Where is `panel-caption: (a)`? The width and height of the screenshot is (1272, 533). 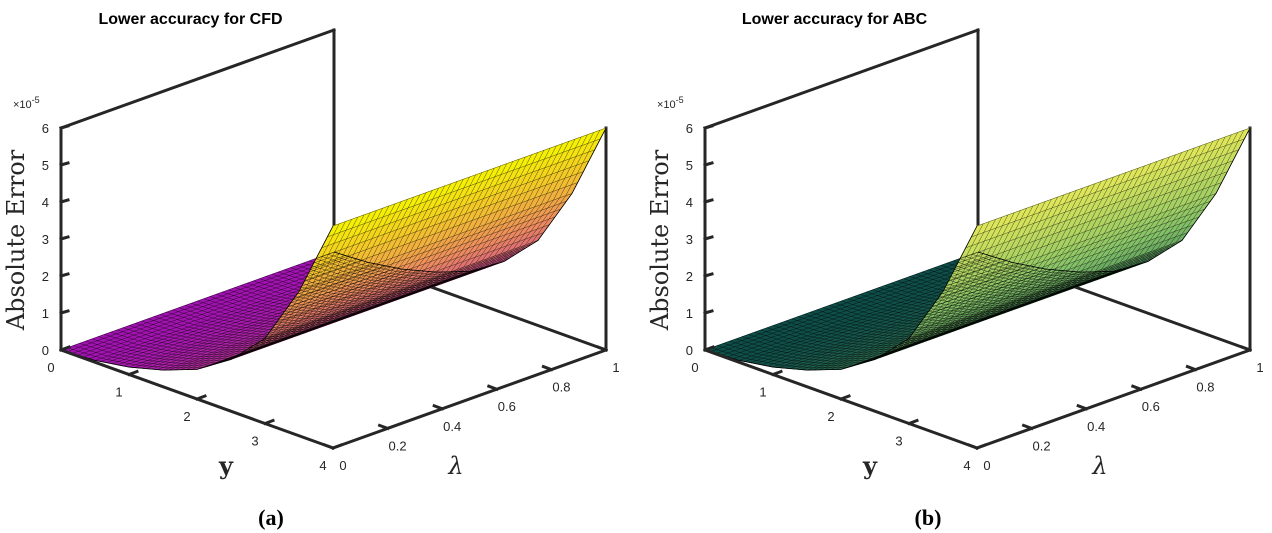
panel-caption: (a) is located at coordinates (271, 517).